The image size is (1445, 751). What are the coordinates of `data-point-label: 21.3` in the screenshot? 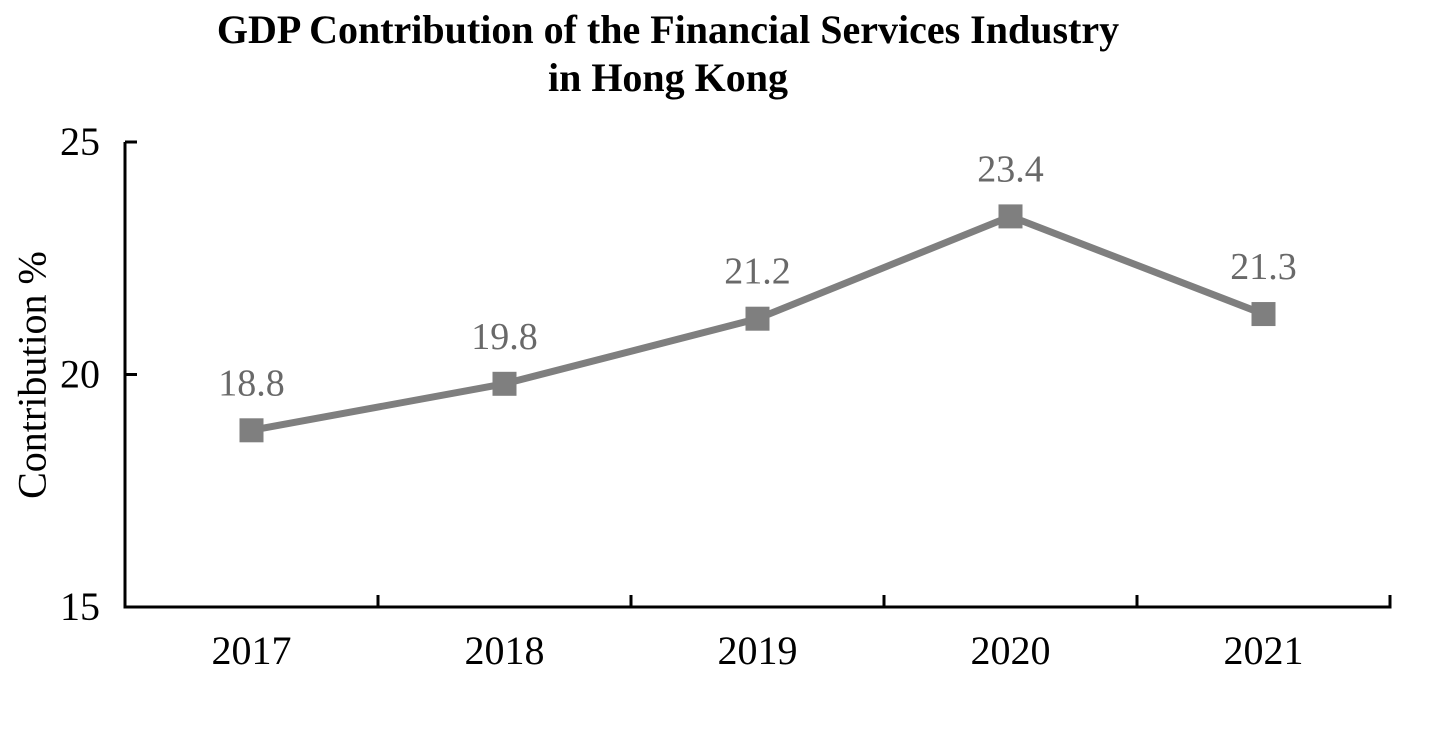 It's located at (1263, 267).